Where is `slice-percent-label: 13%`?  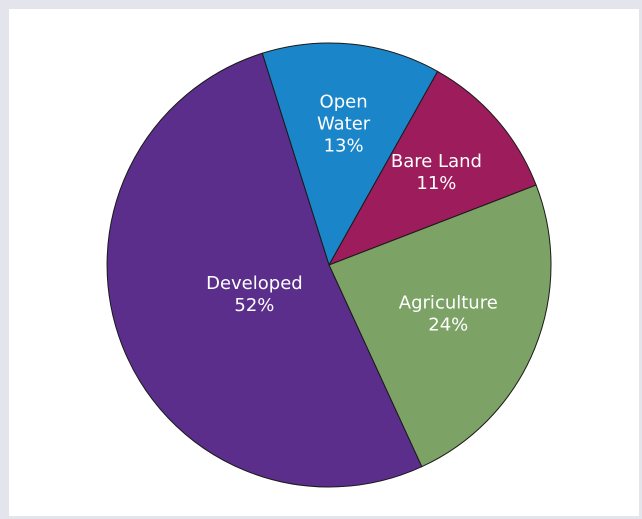 slice-percent-label: 13% is located at coordinates (344, 146).